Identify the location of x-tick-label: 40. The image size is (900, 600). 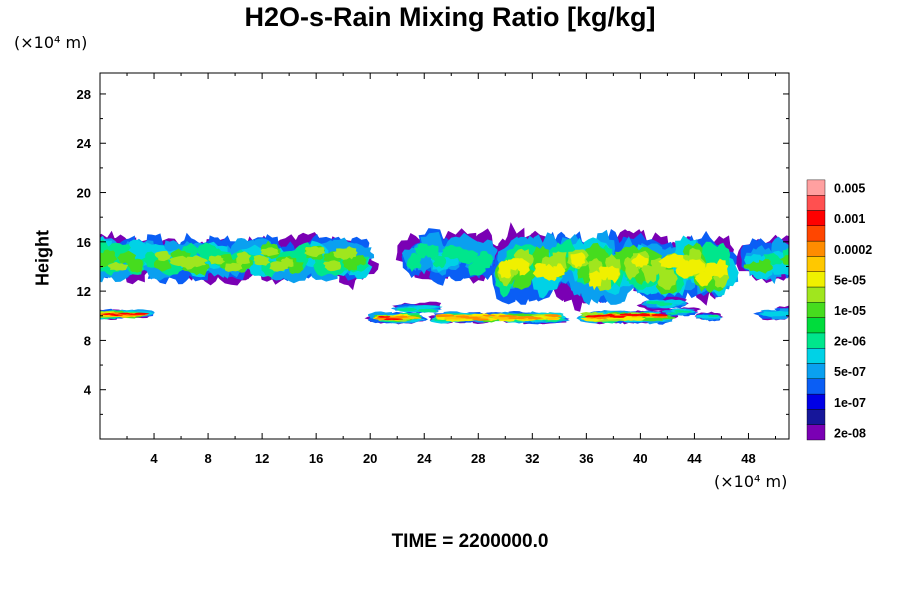
(640, 458).